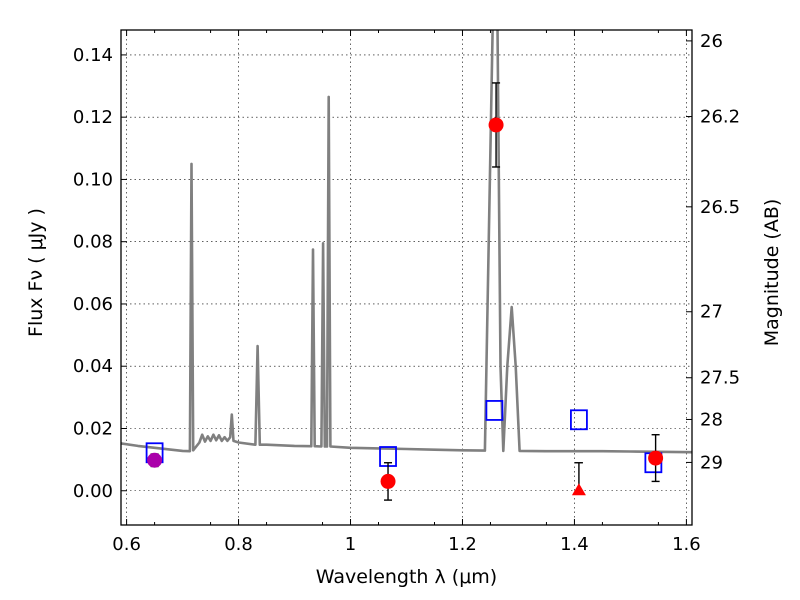 The image size is (800, 600). What do you see at coordinates (93, 304) in the screenshot?
I see `y-tick-label: 0.06` at bounding box center [93, 304].